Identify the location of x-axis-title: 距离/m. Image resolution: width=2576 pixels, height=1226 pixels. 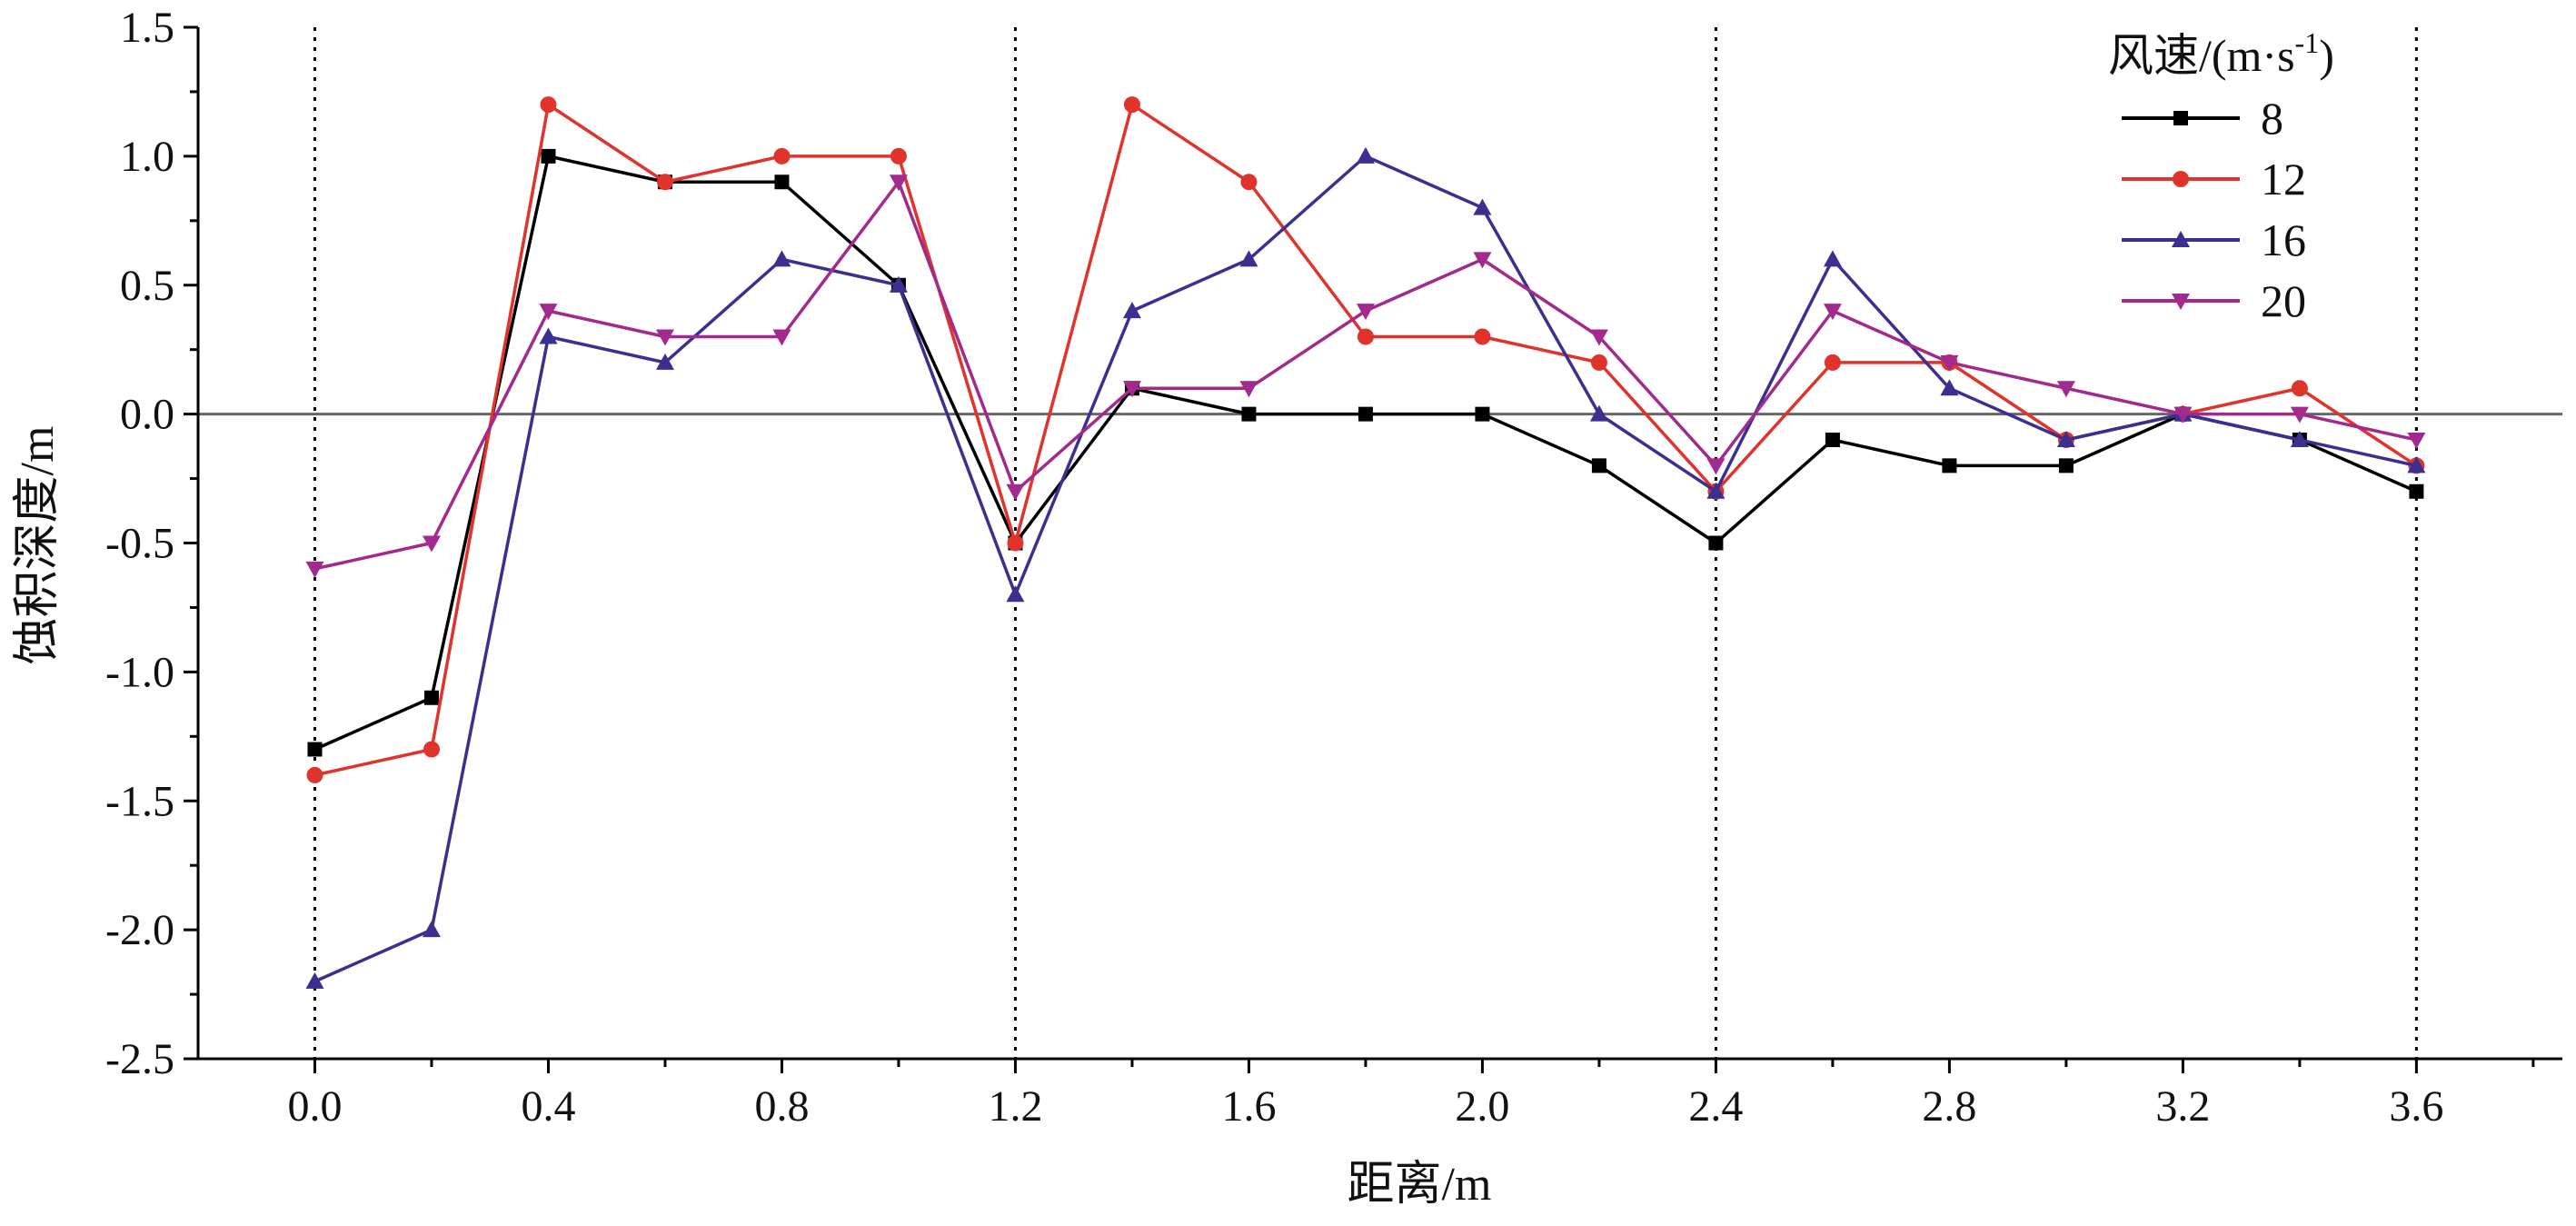
(1420, 1185).